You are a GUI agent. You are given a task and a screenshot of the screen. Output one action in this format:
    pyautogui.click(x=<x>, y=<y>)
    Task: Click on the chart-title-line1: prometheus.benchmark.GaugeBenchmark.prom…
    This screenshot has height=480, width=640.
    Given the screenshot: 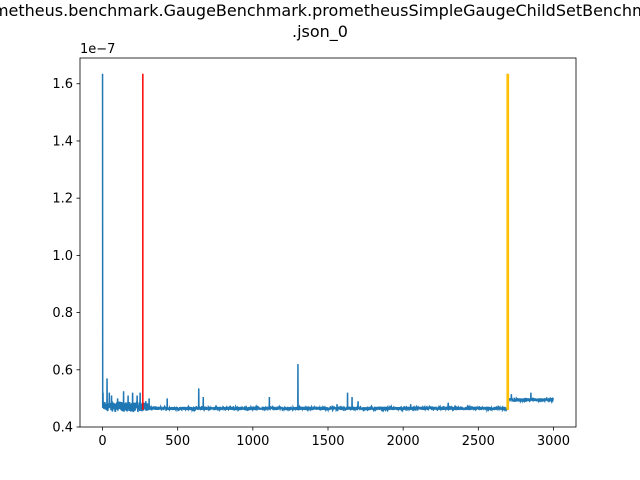 What is the action you would take?
    pyautogui.click(x=320, y=10)
    